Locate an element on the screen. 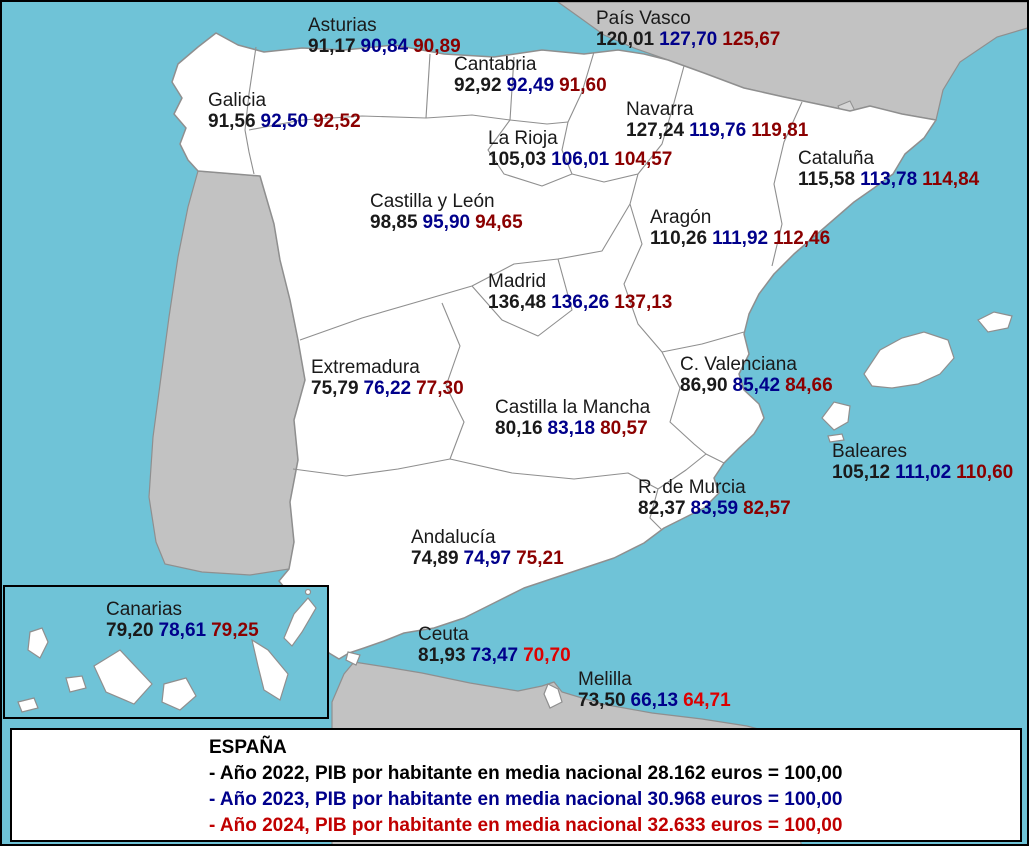 The image size is (1029, 846). value-2023: 119,76 is located at coordinates (718, 130).